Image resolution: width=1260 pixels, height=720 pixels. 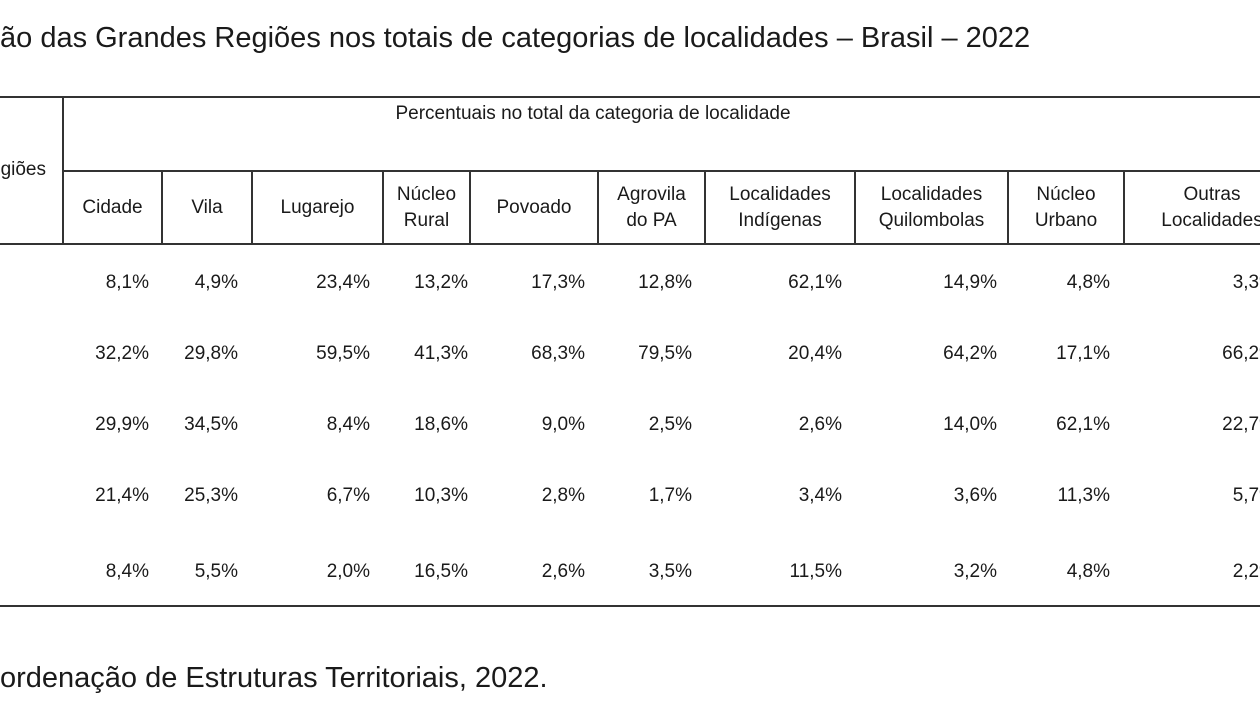 What do you see at coordinates (122, 495) in the screenshot?
I see `table-cell: 21,4%` at bounding box center [122, 495].